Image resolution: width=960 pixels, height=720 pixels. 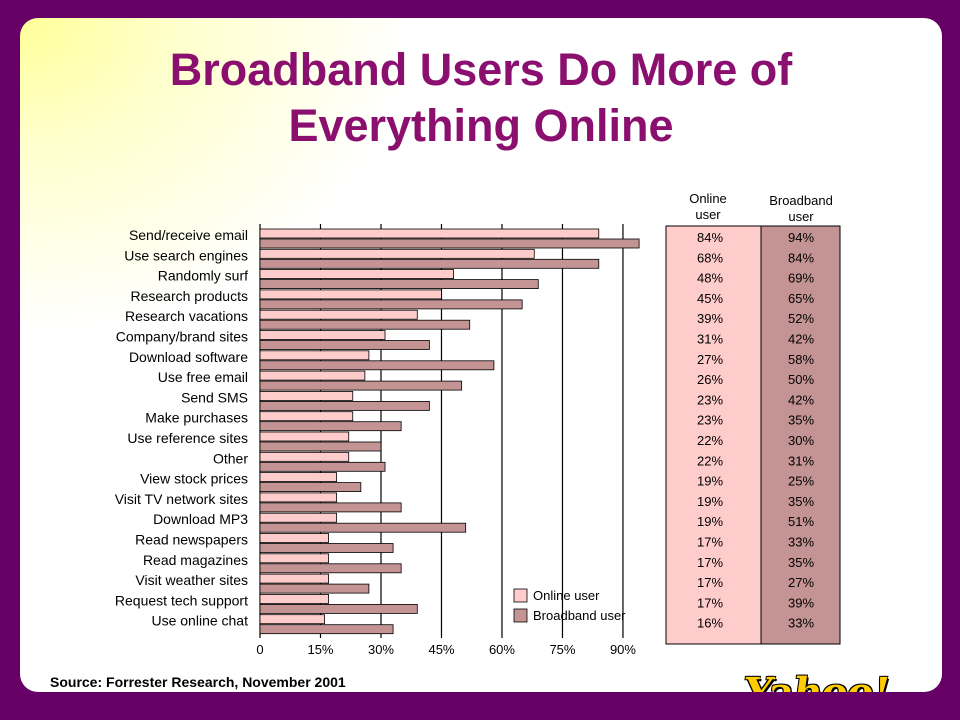 I want to click on logo-text: Yahoo!, so click(x=817, y=680).